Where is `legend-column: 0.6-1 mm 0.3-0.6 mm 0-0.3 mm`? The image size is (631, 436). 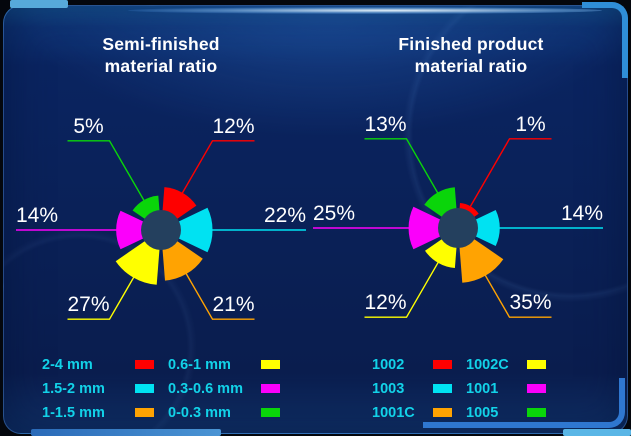
legend-column: 0.6-1 mm 0.3-0.6 mm 0-0.3 mm is located at coordinates (224, 388).